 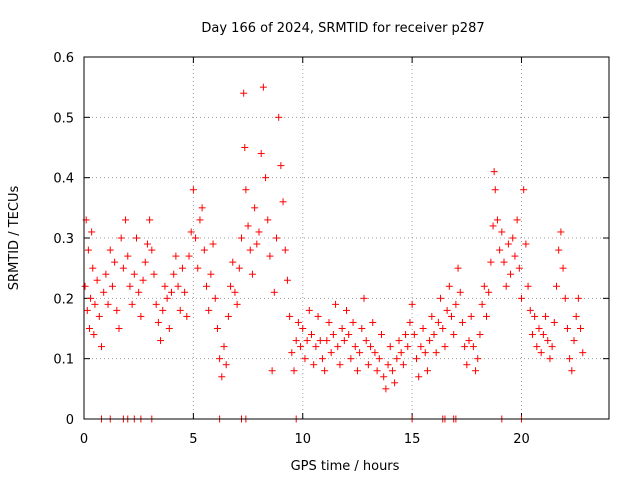 What do you see at coordinates (63, 360) in the screenshot?
I see `y-tick-label: 0.1` at bounding box center [63, 360].